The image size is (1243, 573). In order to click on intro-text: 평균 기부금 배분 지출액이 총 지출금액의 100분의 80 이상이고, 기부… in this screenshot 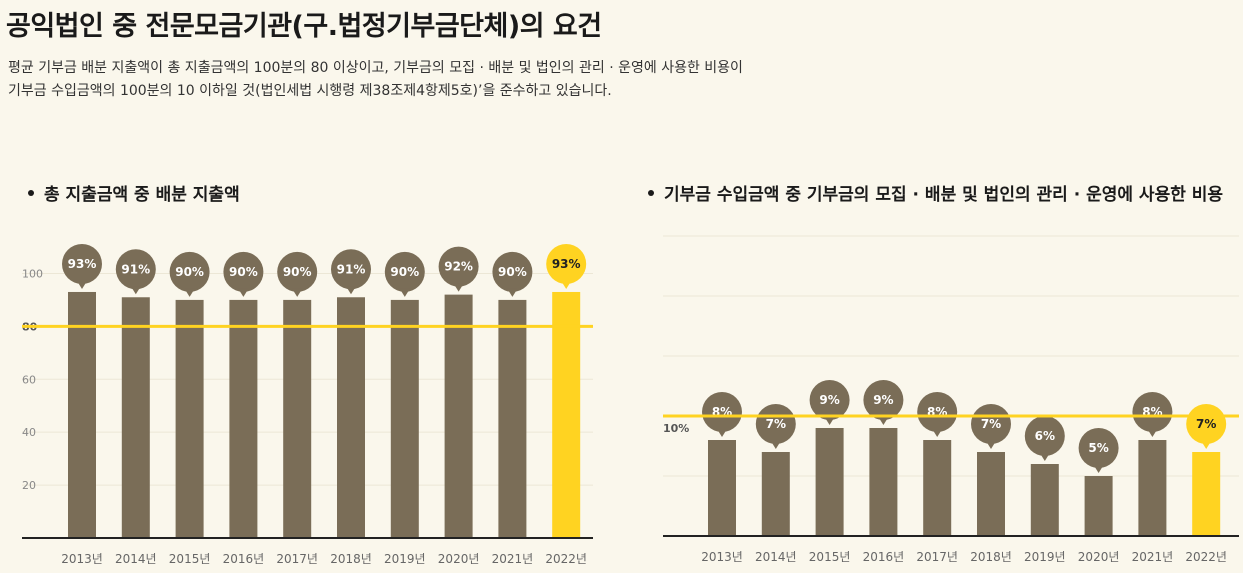, I will do `click(458, 80)`.